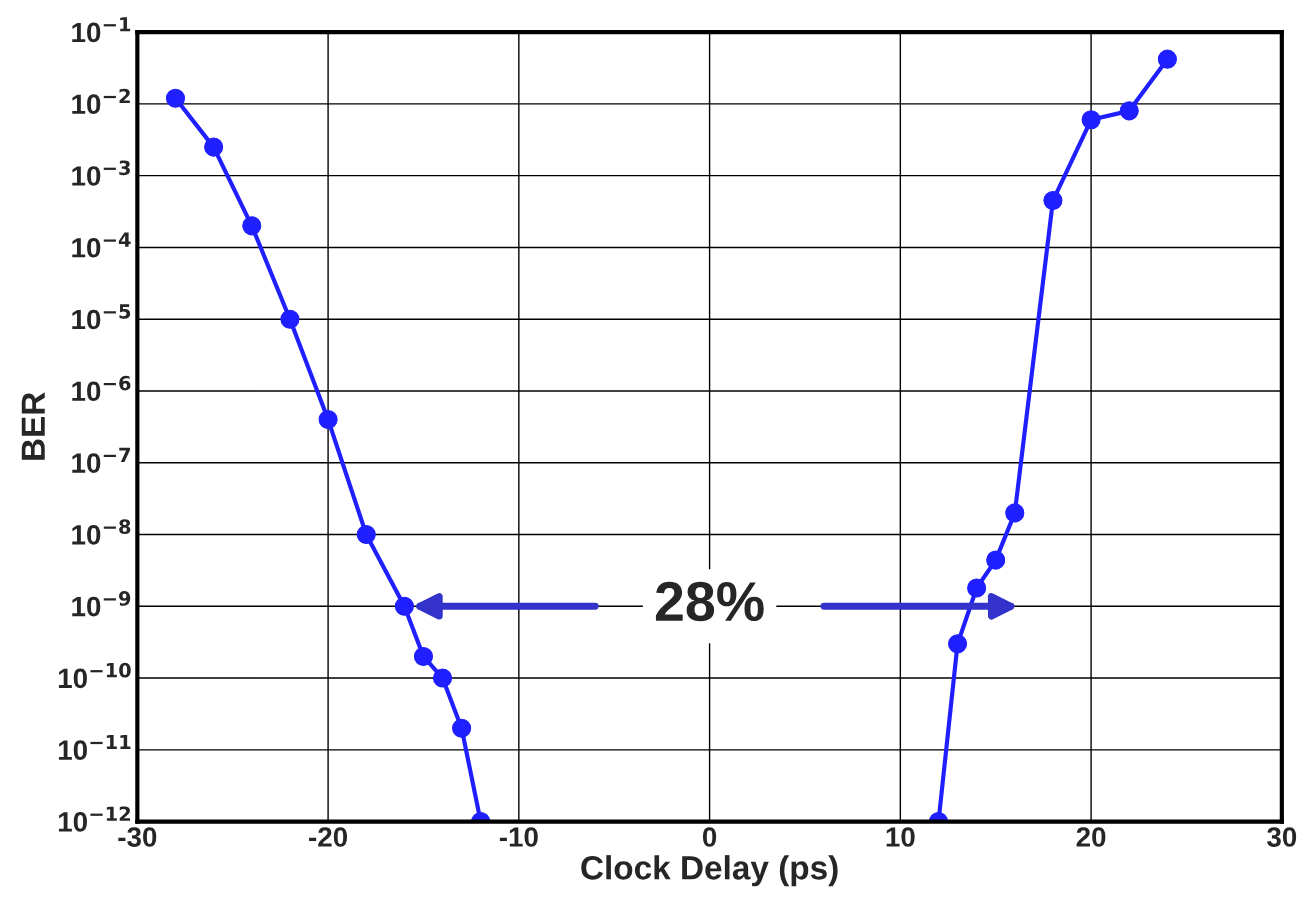 The height and width of the screenshot is (918, 1308). Describe the element at coordinates (328, 837) in the screenshot. I see `x-tick-label: -20` at that location.